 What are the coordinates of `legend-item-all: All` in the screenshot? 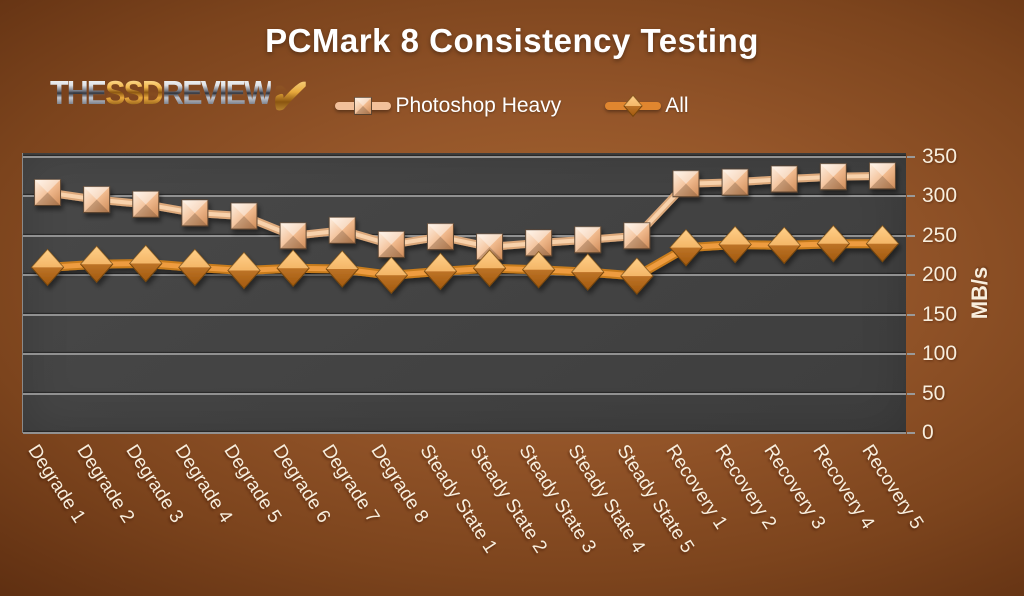 It's located at (647, 106).